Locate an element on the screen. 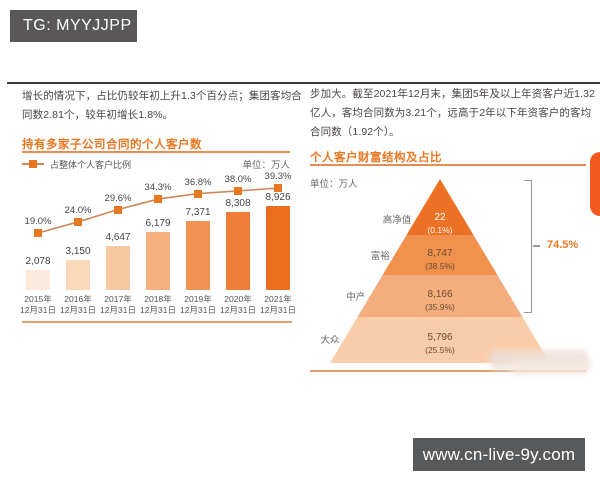 This screenshot has height=480, width=600. tg-watermark-badge: TG: MYYJJPP is located at coordinates (73, 26).